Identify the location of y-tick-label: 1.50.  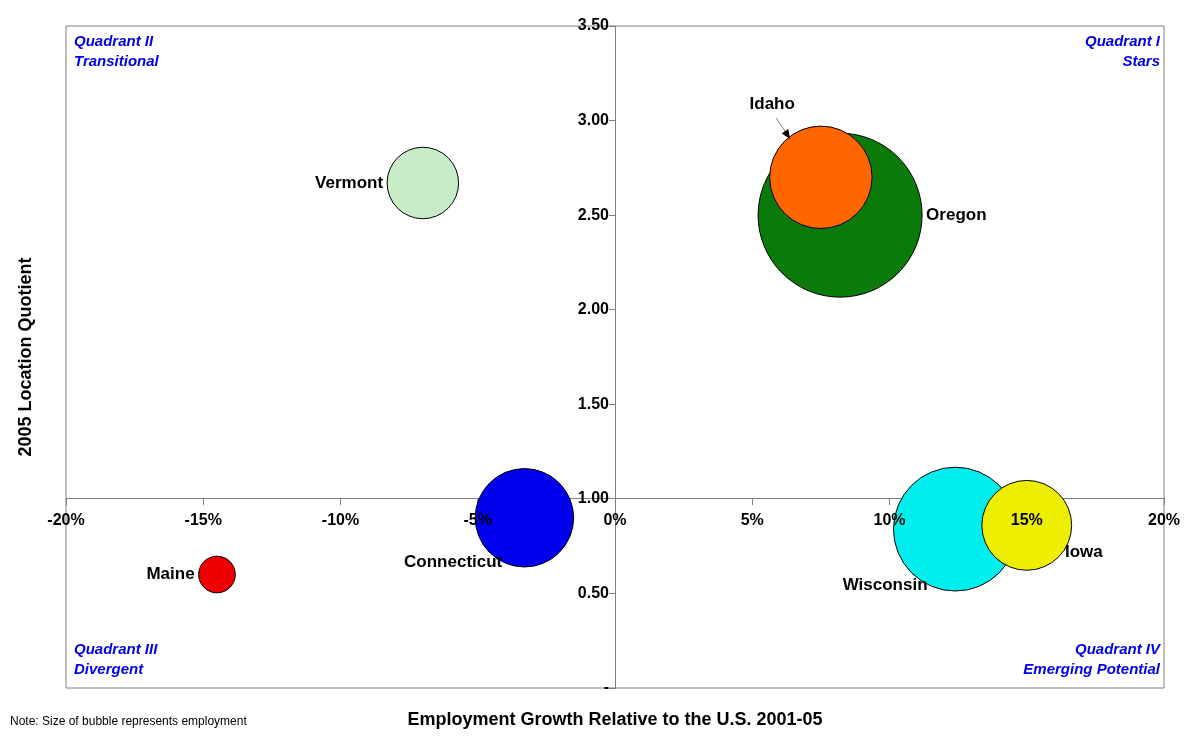
(593, 403).